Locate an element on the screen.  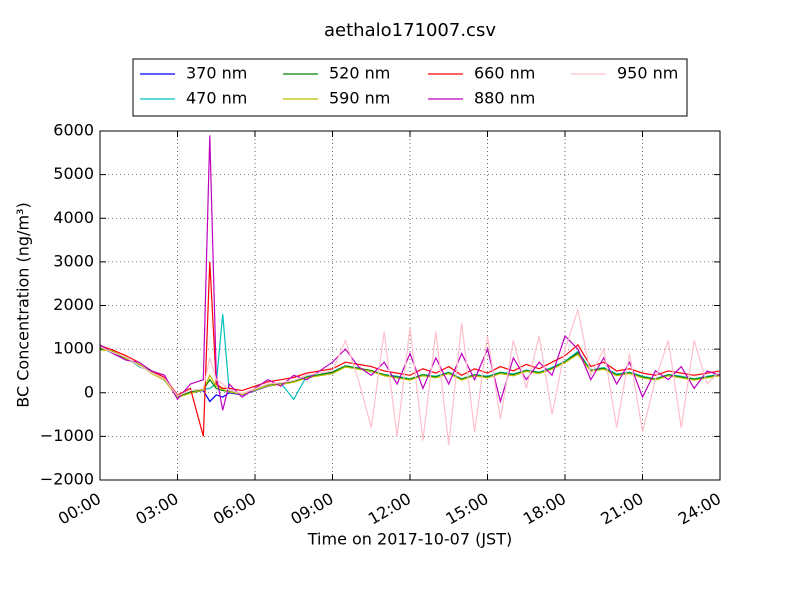
y-tick-label: 0 is located at coordinates (89, 391).